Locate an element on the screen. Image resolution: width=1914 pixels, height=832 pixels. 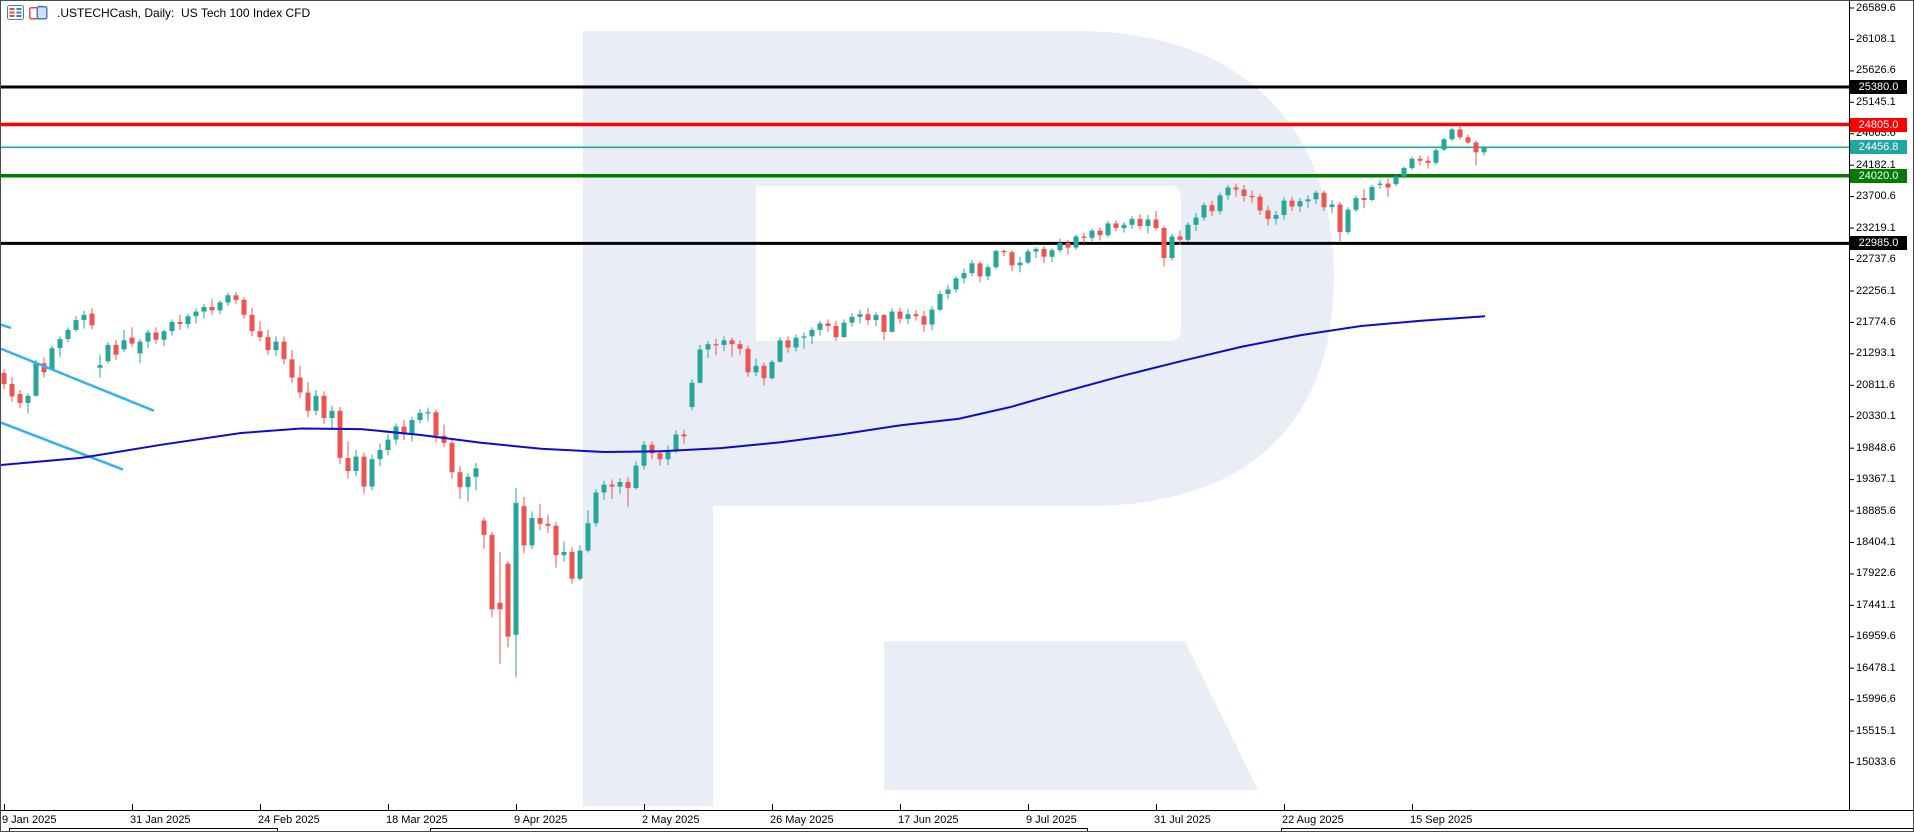
level-badge: 24805.0 is located at coordinates (1878, 124).